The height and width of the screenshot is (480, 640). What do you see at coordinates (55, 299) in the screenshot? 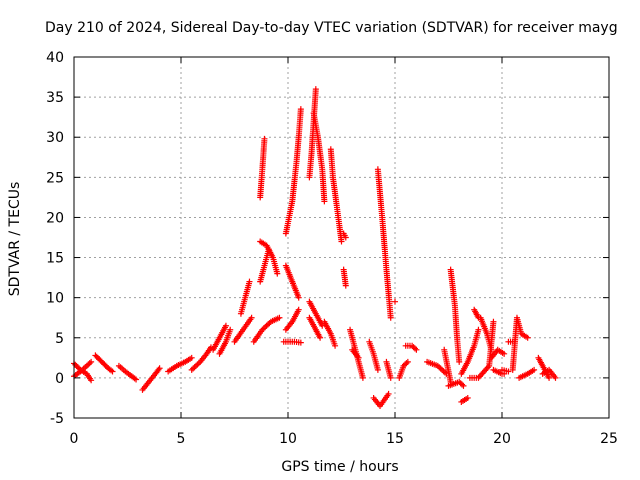
I see `y-tick-label: 10` at bounding box center [55, 299].